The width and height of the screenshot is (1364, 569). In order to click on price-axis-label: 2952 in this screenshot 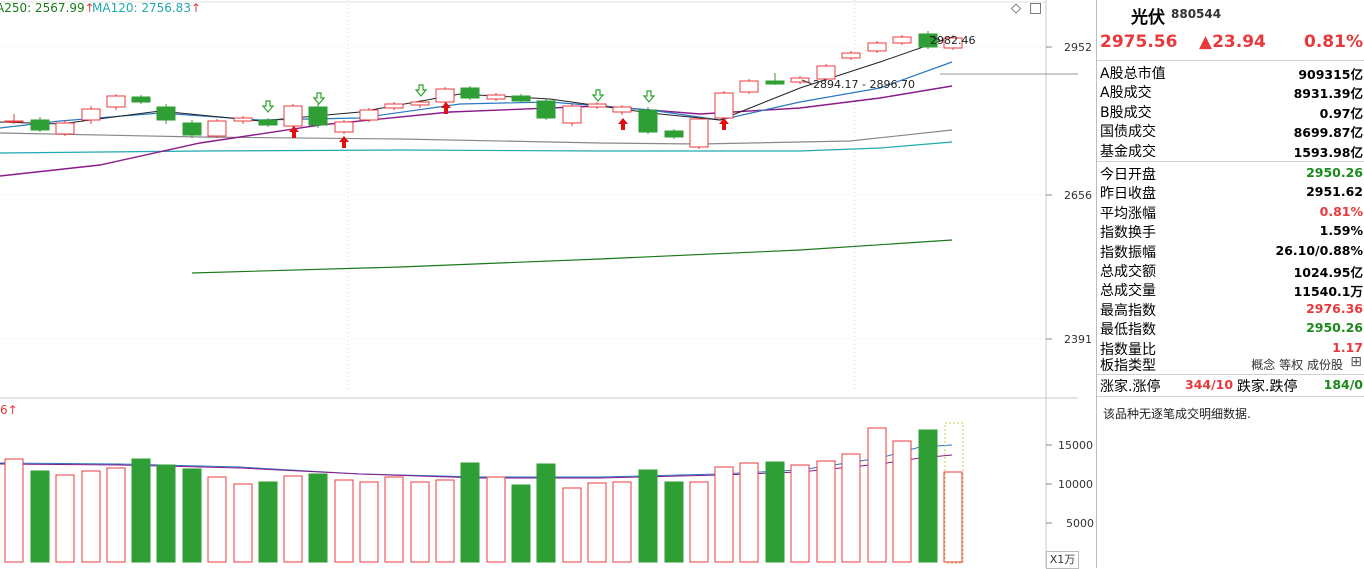, I will do `click(1078, 47)`.